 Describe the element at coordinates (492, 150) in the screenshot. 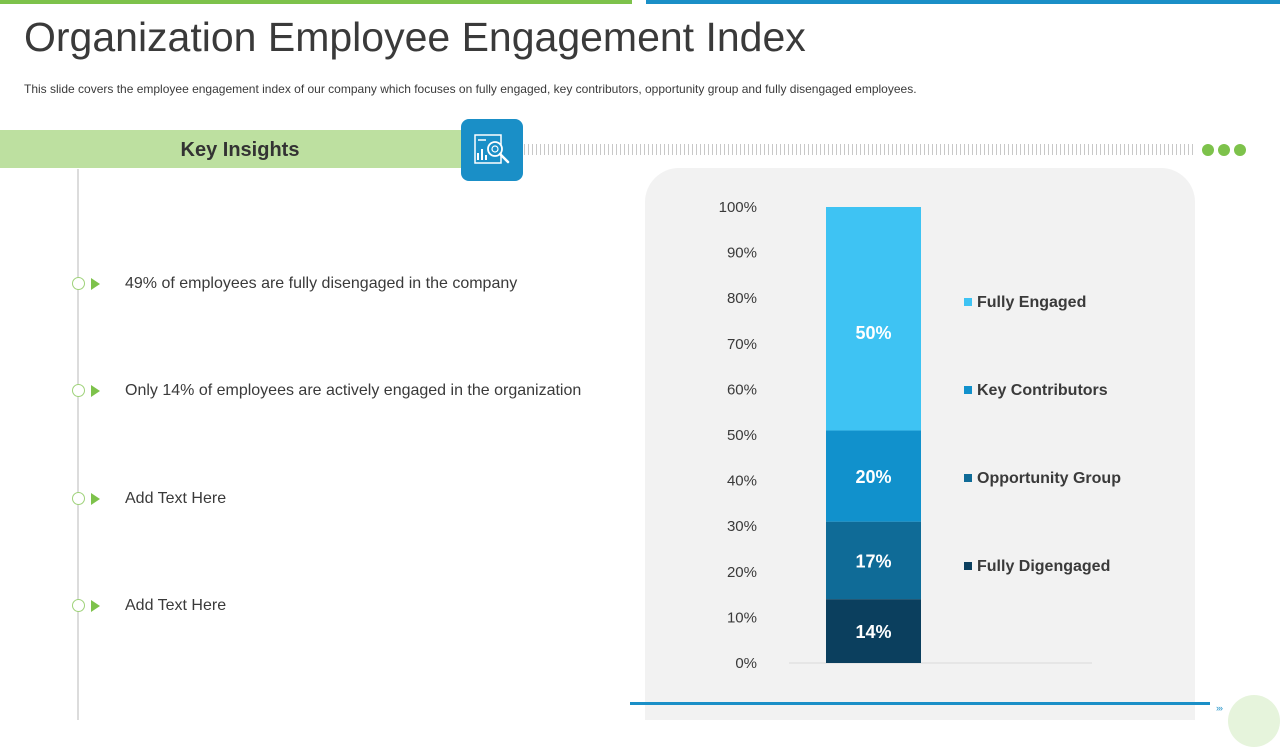

I see `analytics-search-icon` at that location.